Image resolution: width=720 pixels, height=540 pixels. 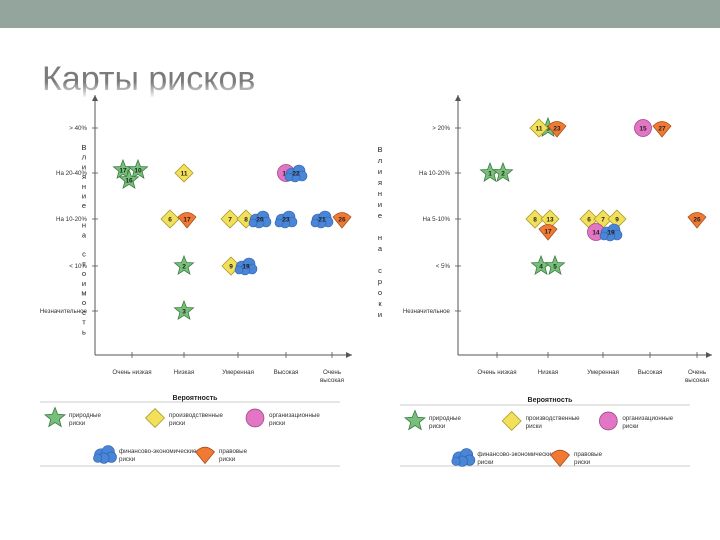 I want to click on marker-label: 19, so click(x=611, y=233).